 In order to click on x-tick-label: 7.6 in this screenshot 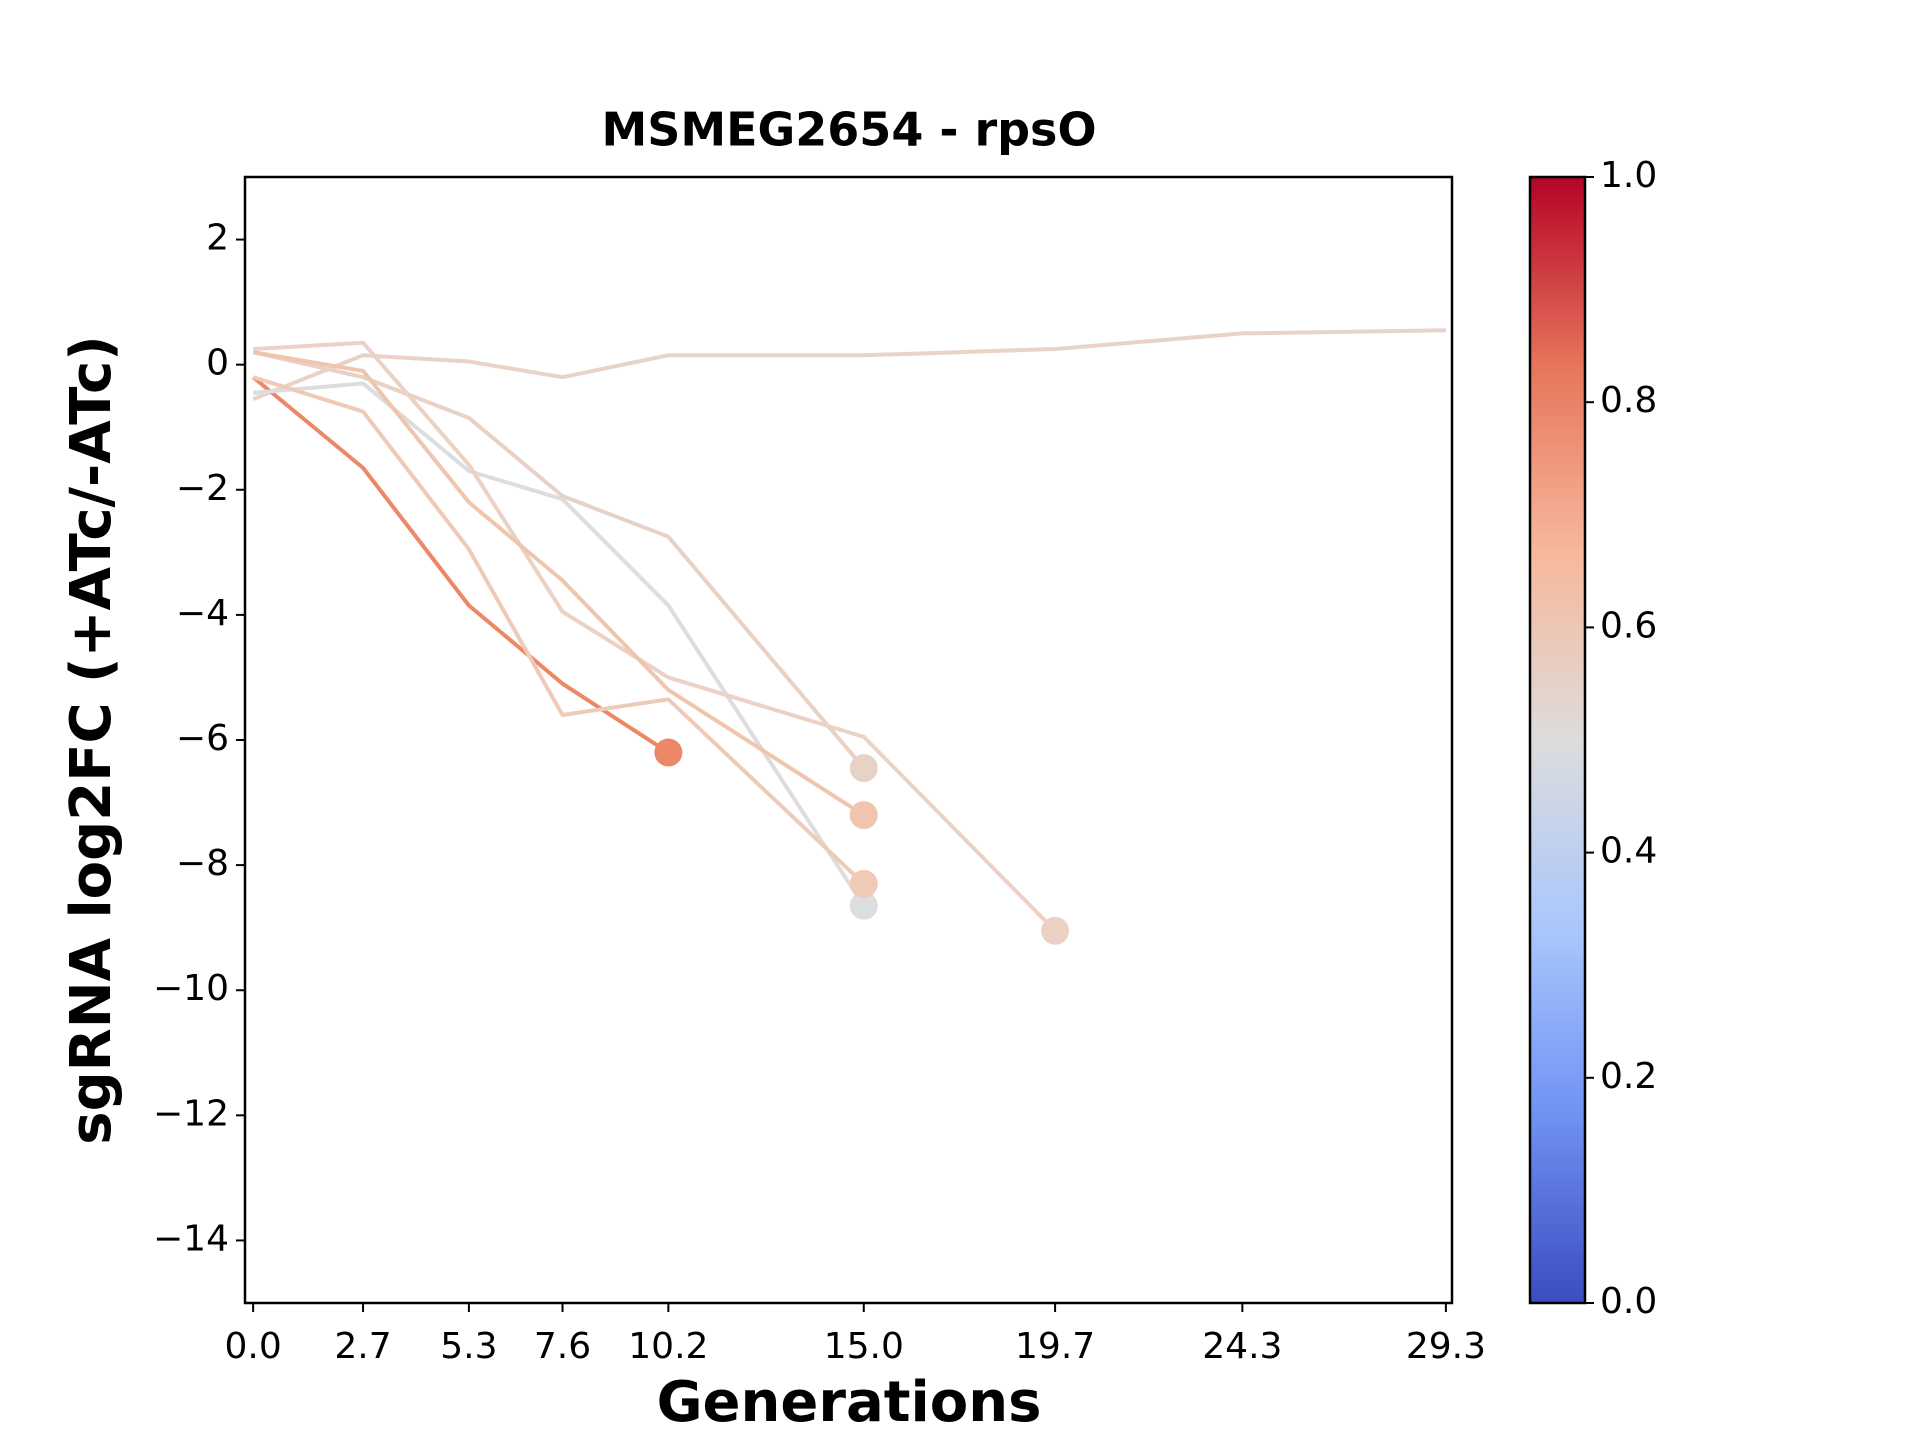, I will do `click(562, 1346)`.